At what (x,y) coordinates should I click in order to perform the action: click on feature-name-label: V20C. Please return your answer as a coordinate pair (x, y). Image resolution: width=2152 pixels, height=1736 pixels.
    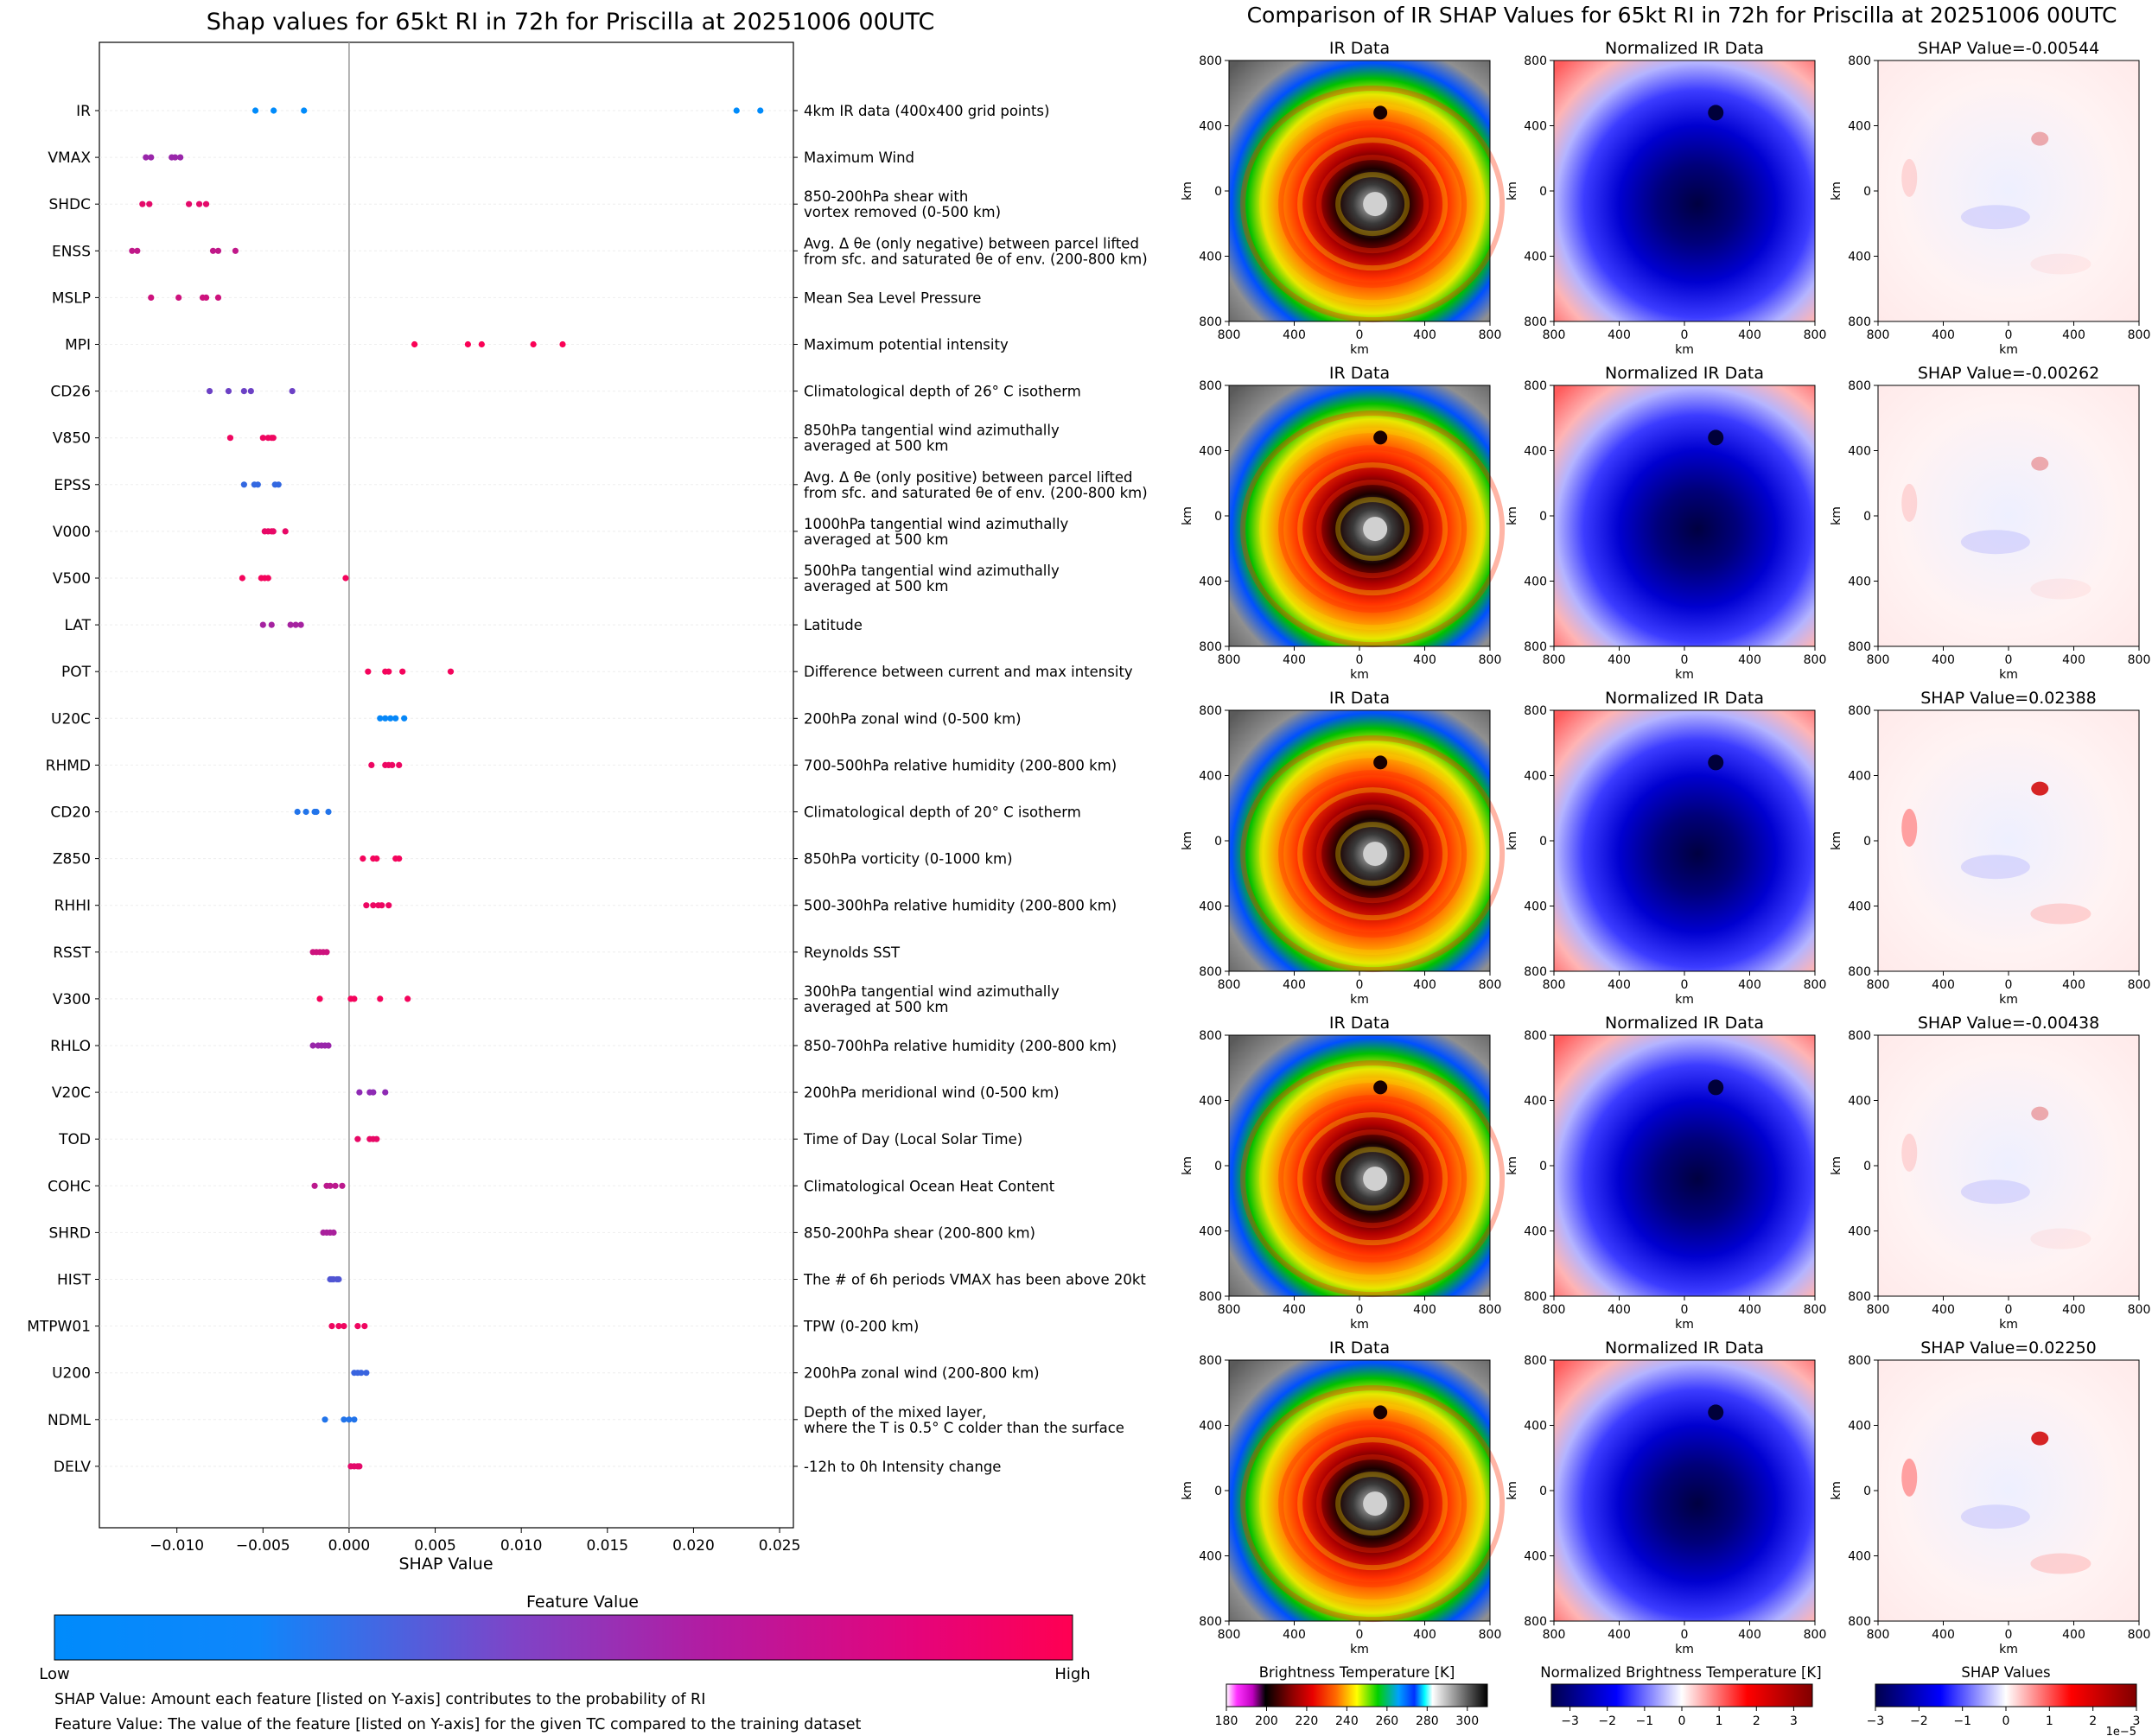
    Looking at the image, I should click on (71, 1093).